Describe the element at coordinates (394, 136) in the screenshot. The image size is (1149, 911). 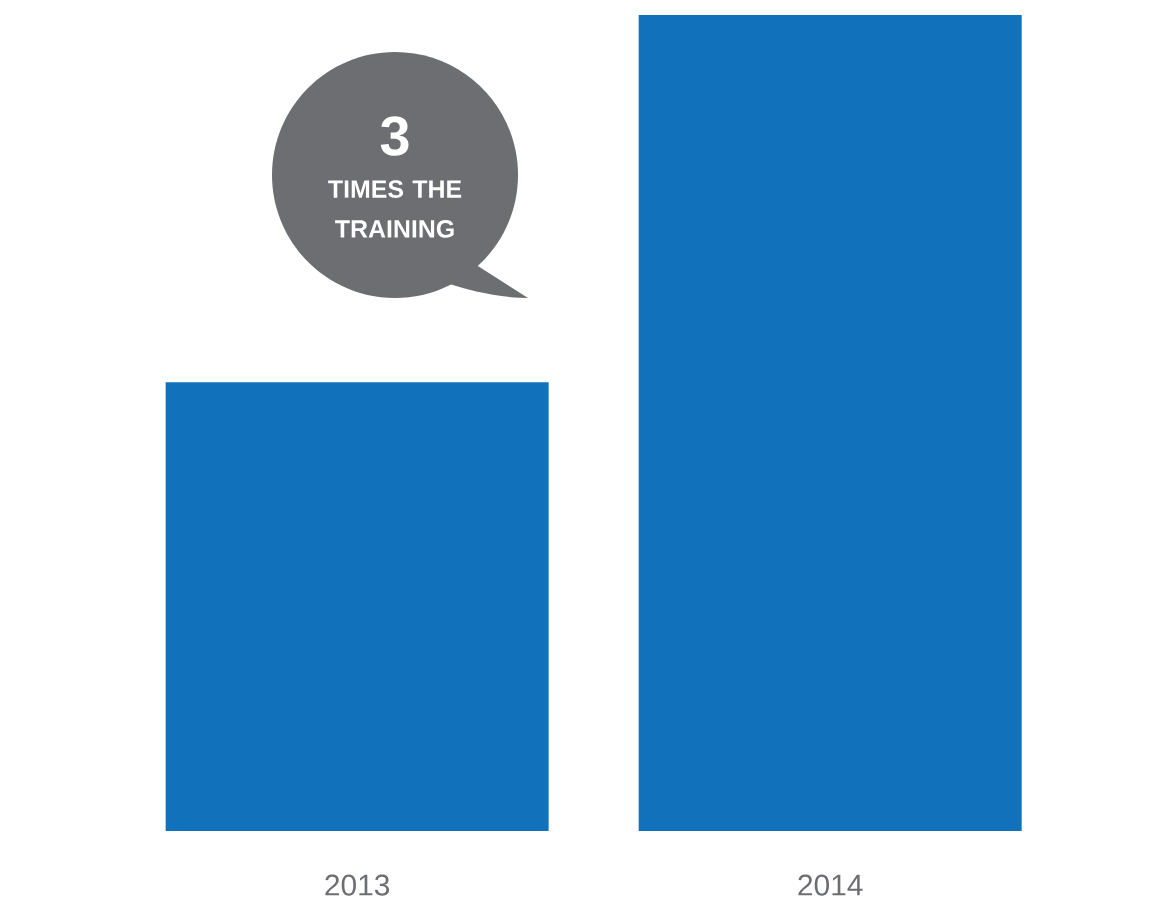
I see `annotation: 3` at that location.